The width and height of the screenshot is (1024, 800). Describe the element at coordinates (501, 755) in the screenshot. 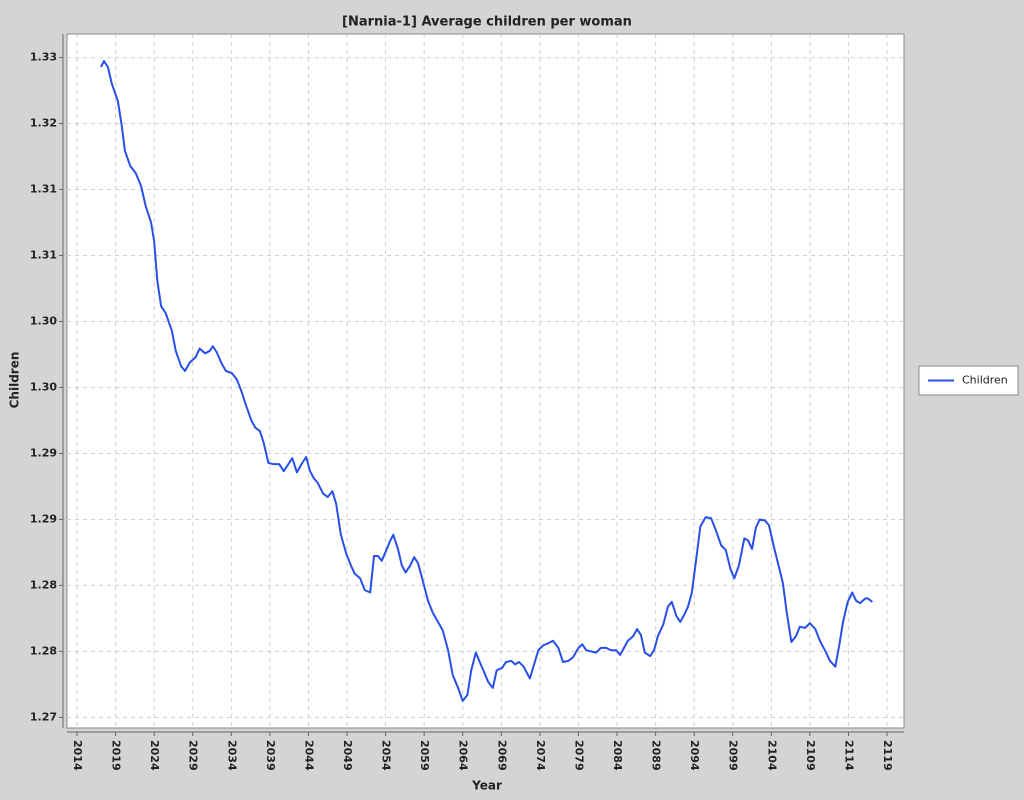

I see `x-tick-label: 2069` at that location.